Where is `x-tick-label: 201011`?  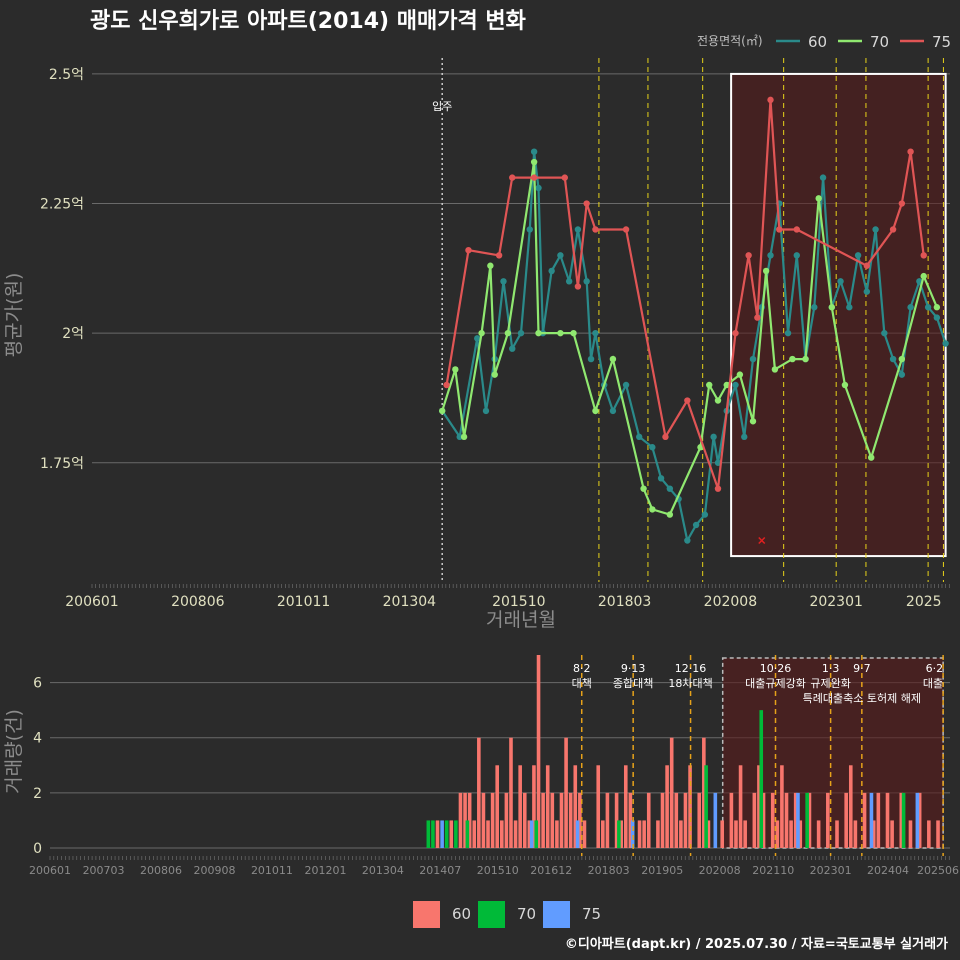 x-tick-label: 201011 is located at coordinates (303, 602).